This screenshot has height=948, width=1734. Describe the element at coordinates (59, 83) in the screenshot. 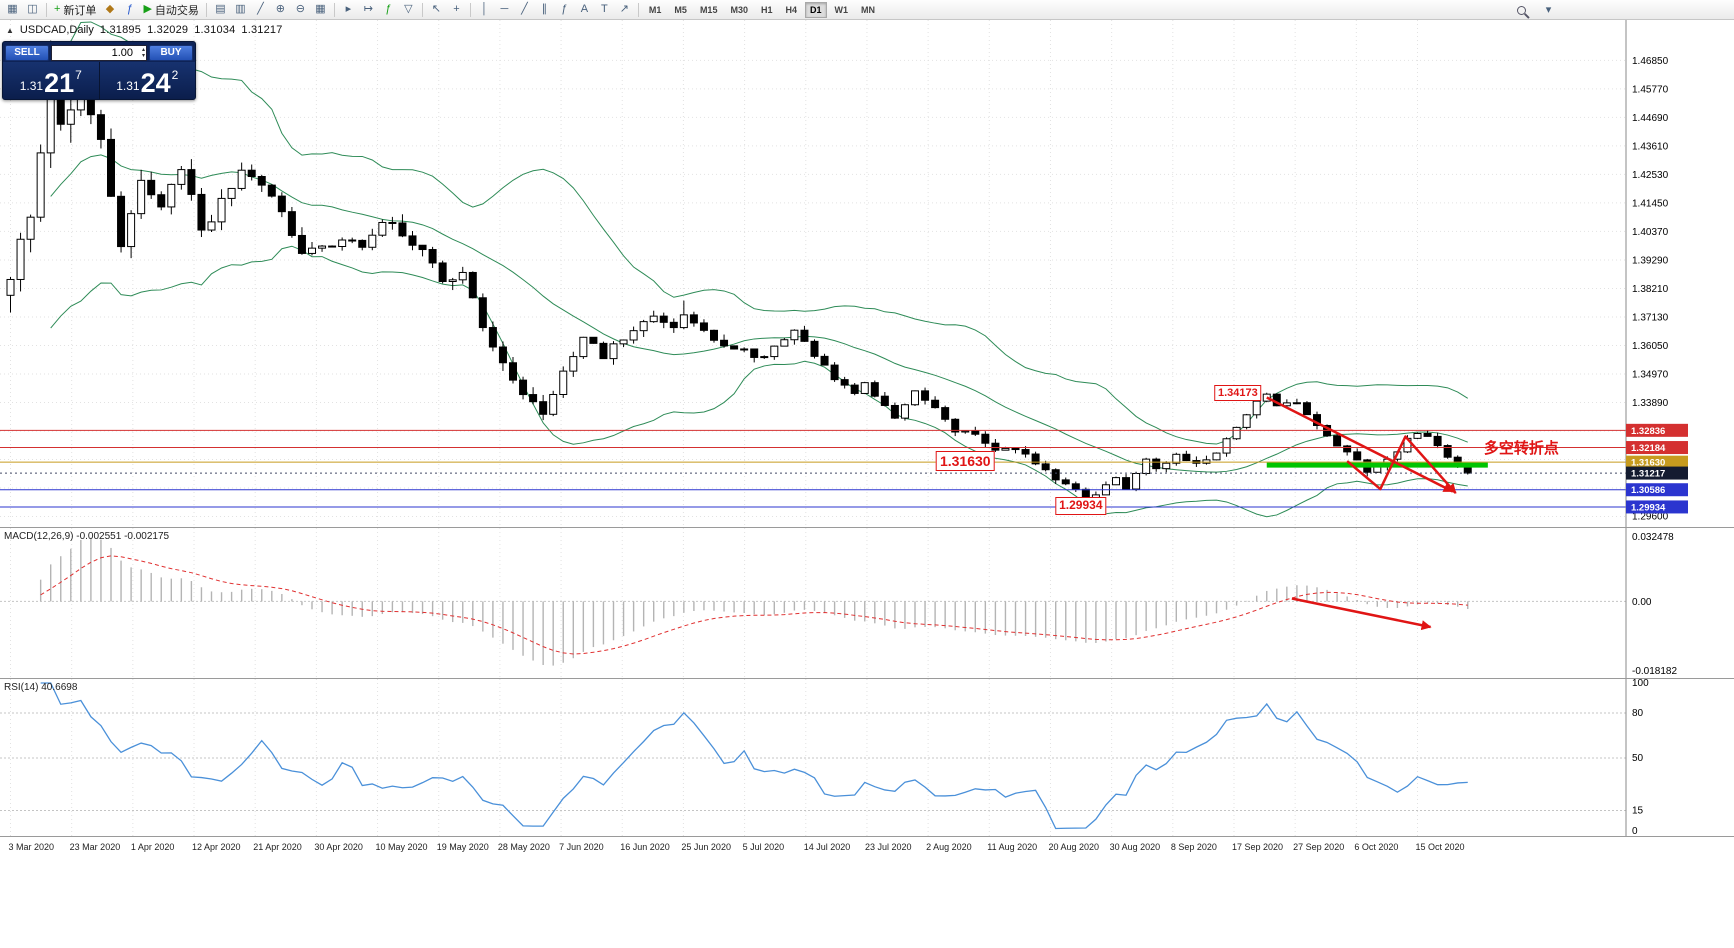

I see `sell-price-big: 21` at that location.